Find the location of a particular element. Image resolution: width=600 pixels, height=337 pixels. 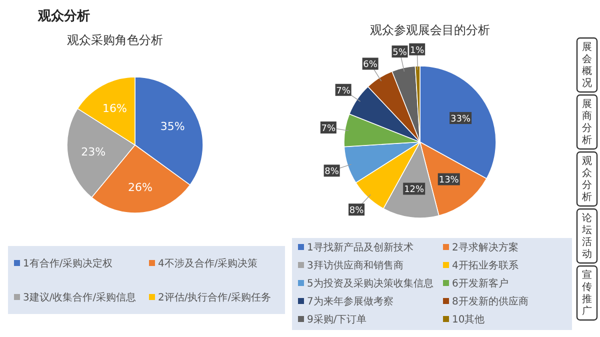

text: 展会概况 is located at coordinates (587, 65).